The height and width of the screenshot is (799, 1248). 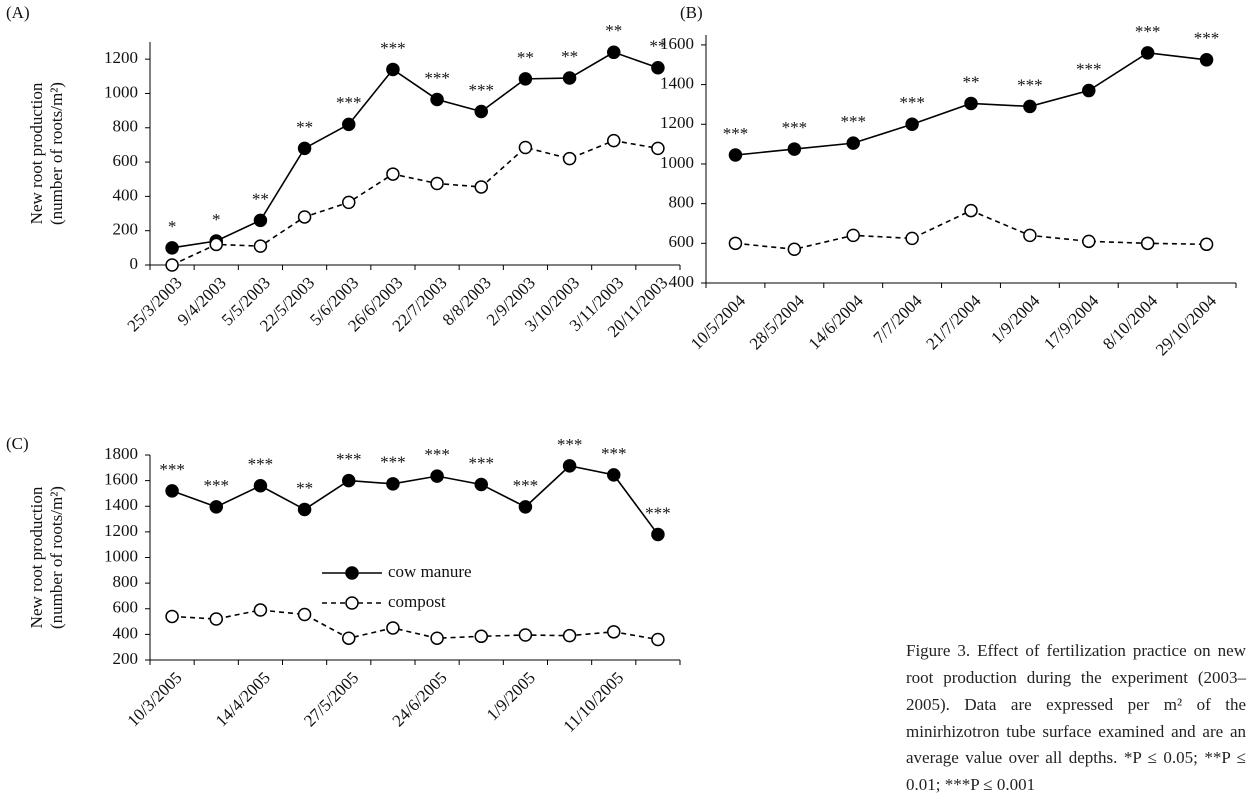 What do you see at coordinates (134, 263) in the screenshot?
I see `y-tick-label: 0` at bounding box center [134, 263].